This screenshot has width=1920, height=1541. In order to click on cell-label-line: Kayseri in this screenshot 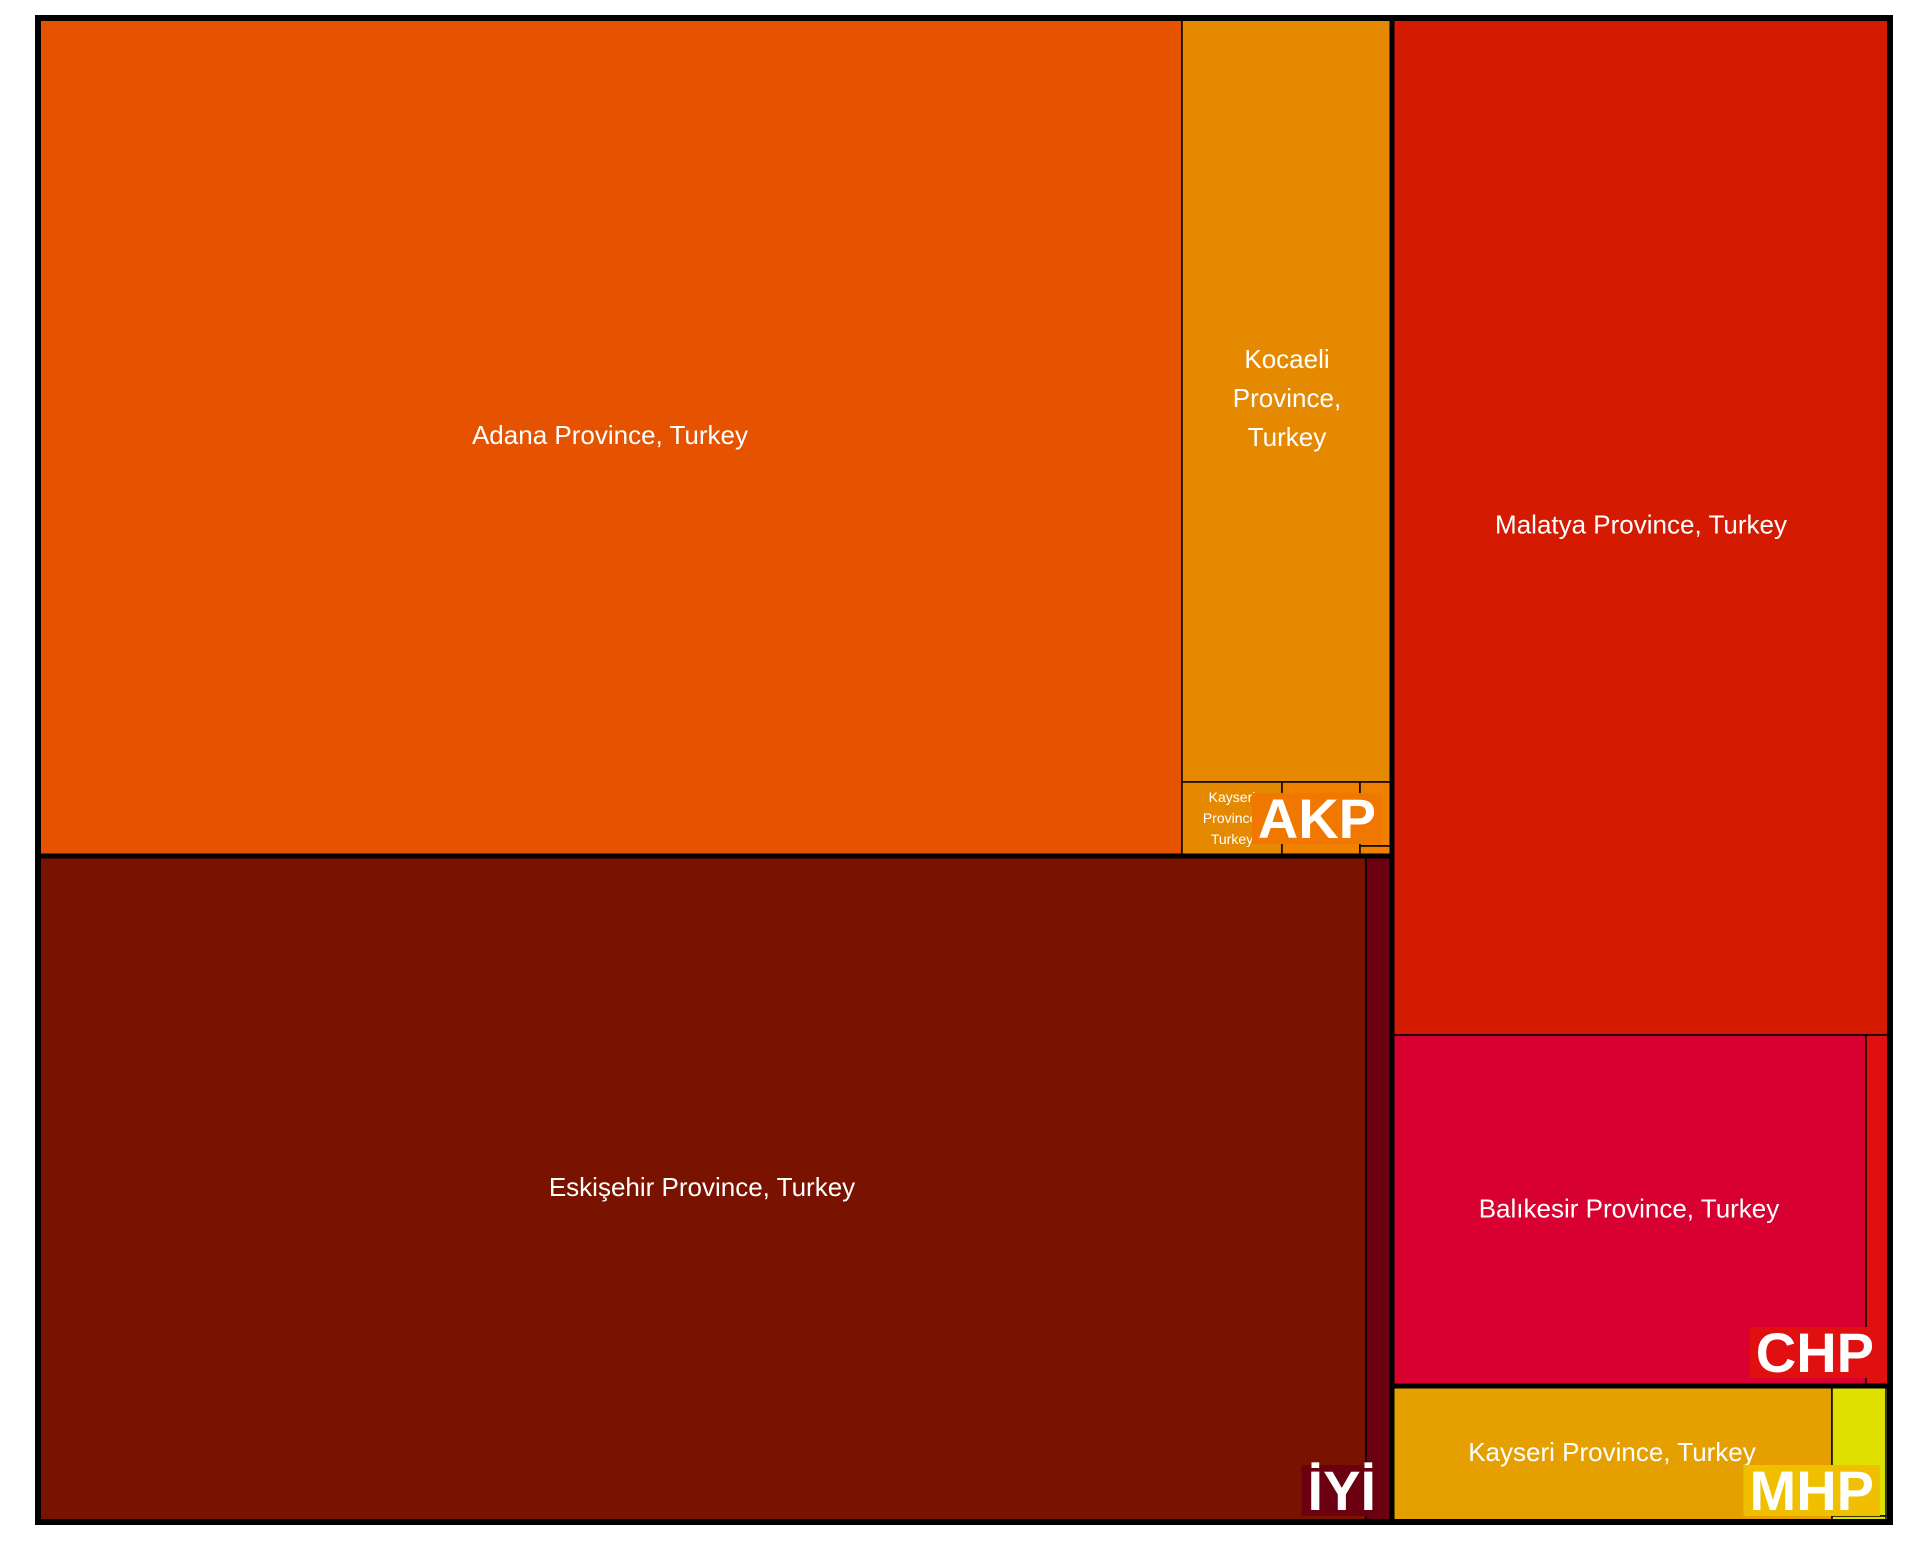, I will do `click(1232, 797)`.